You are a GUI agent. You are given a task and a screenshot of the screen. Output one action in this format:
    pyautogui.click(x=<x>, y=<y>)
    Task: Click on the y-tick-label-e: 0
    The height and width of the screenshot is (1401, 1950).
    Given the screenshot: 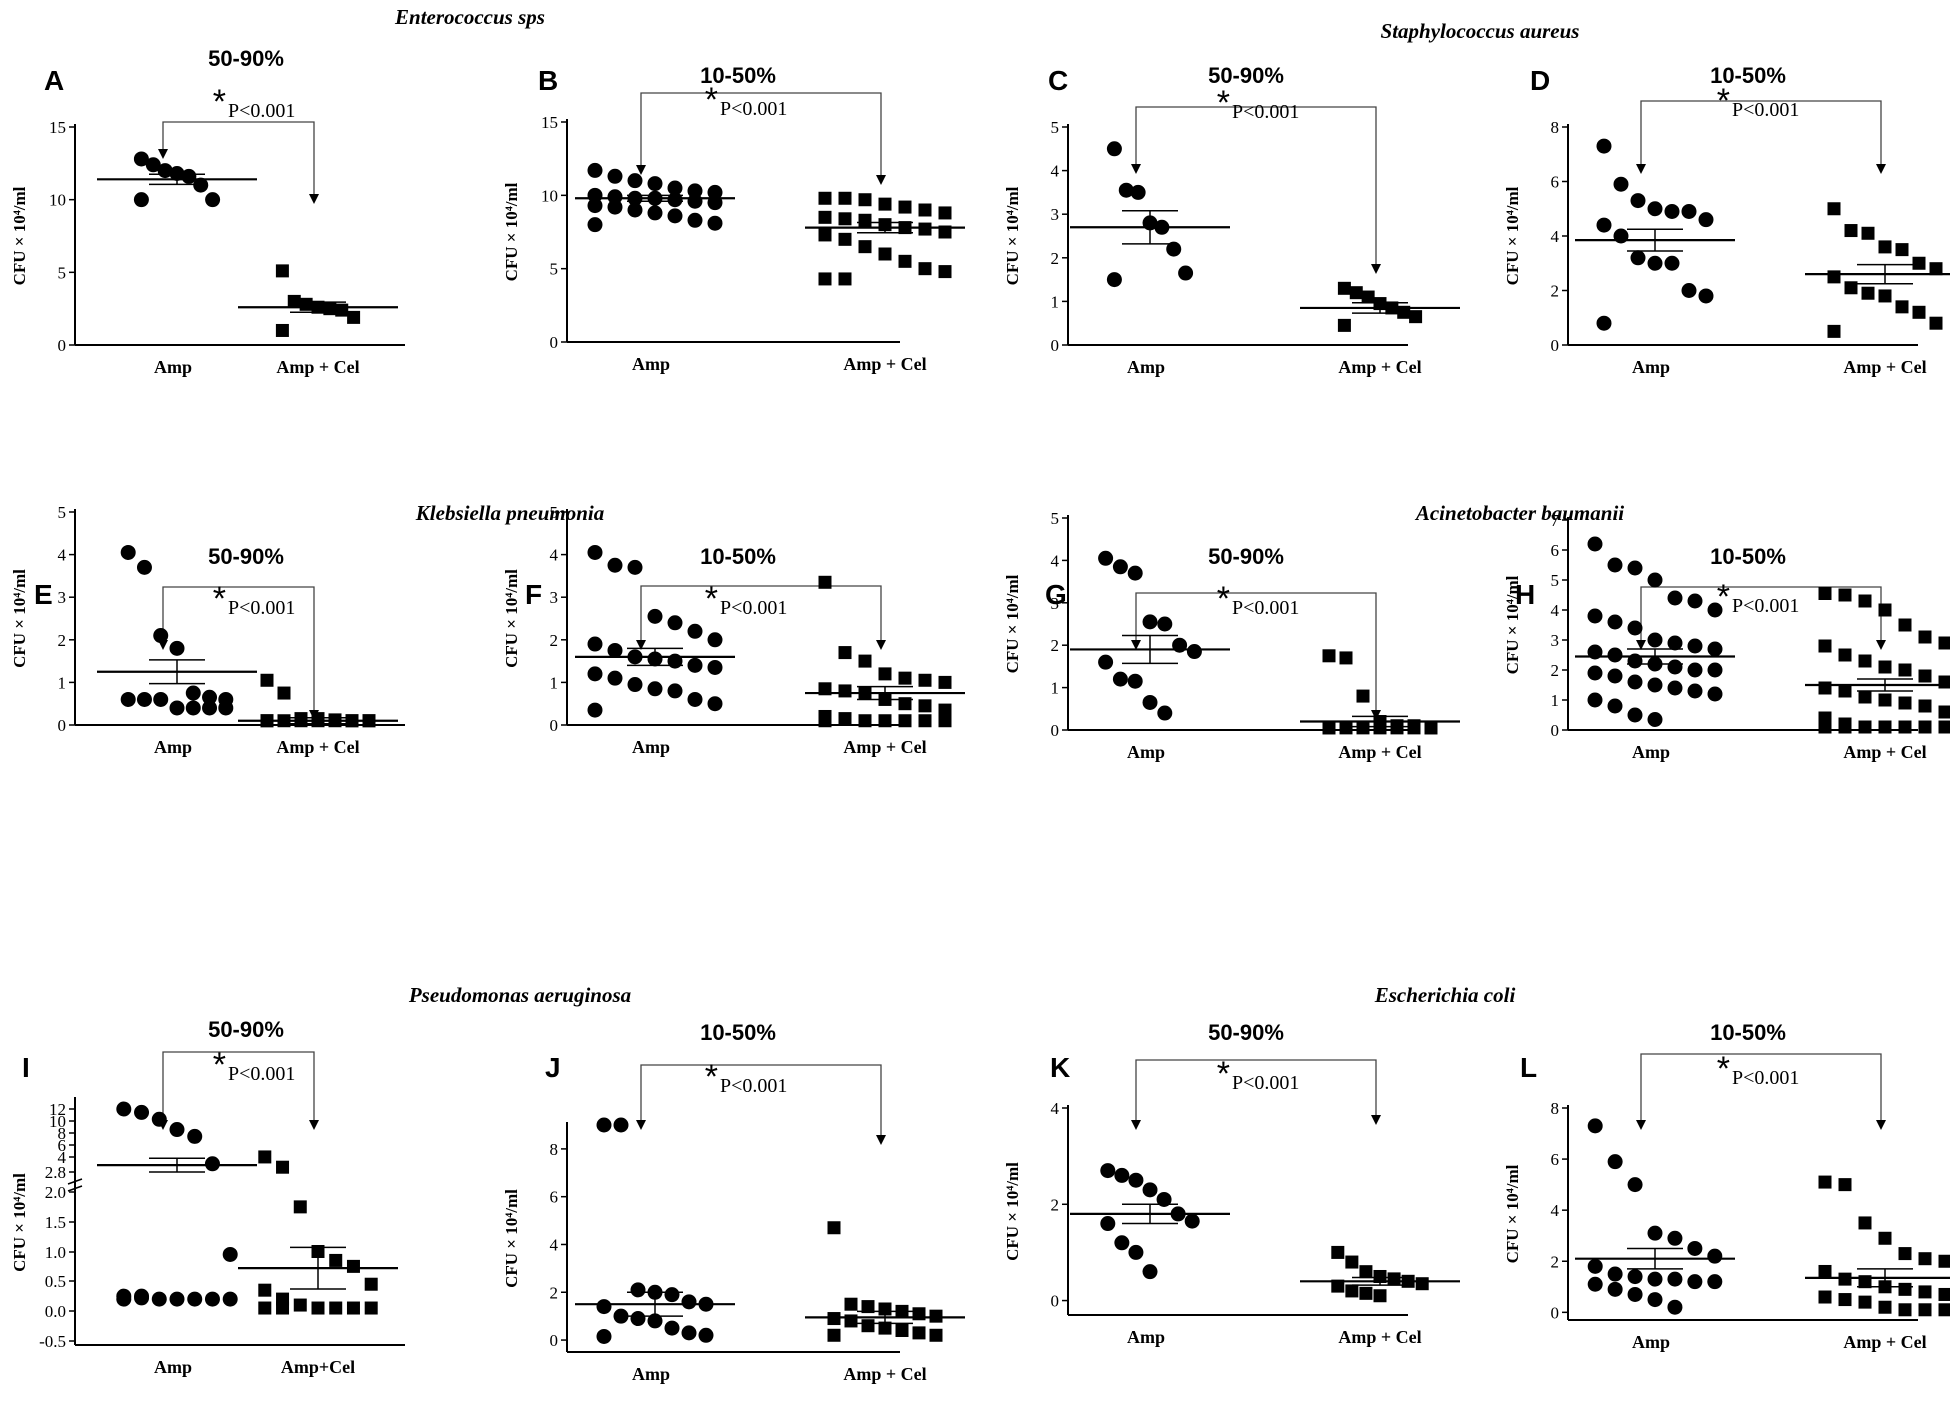 What is the action you would take?
    pyautogui.click(x=62, y=725)
    